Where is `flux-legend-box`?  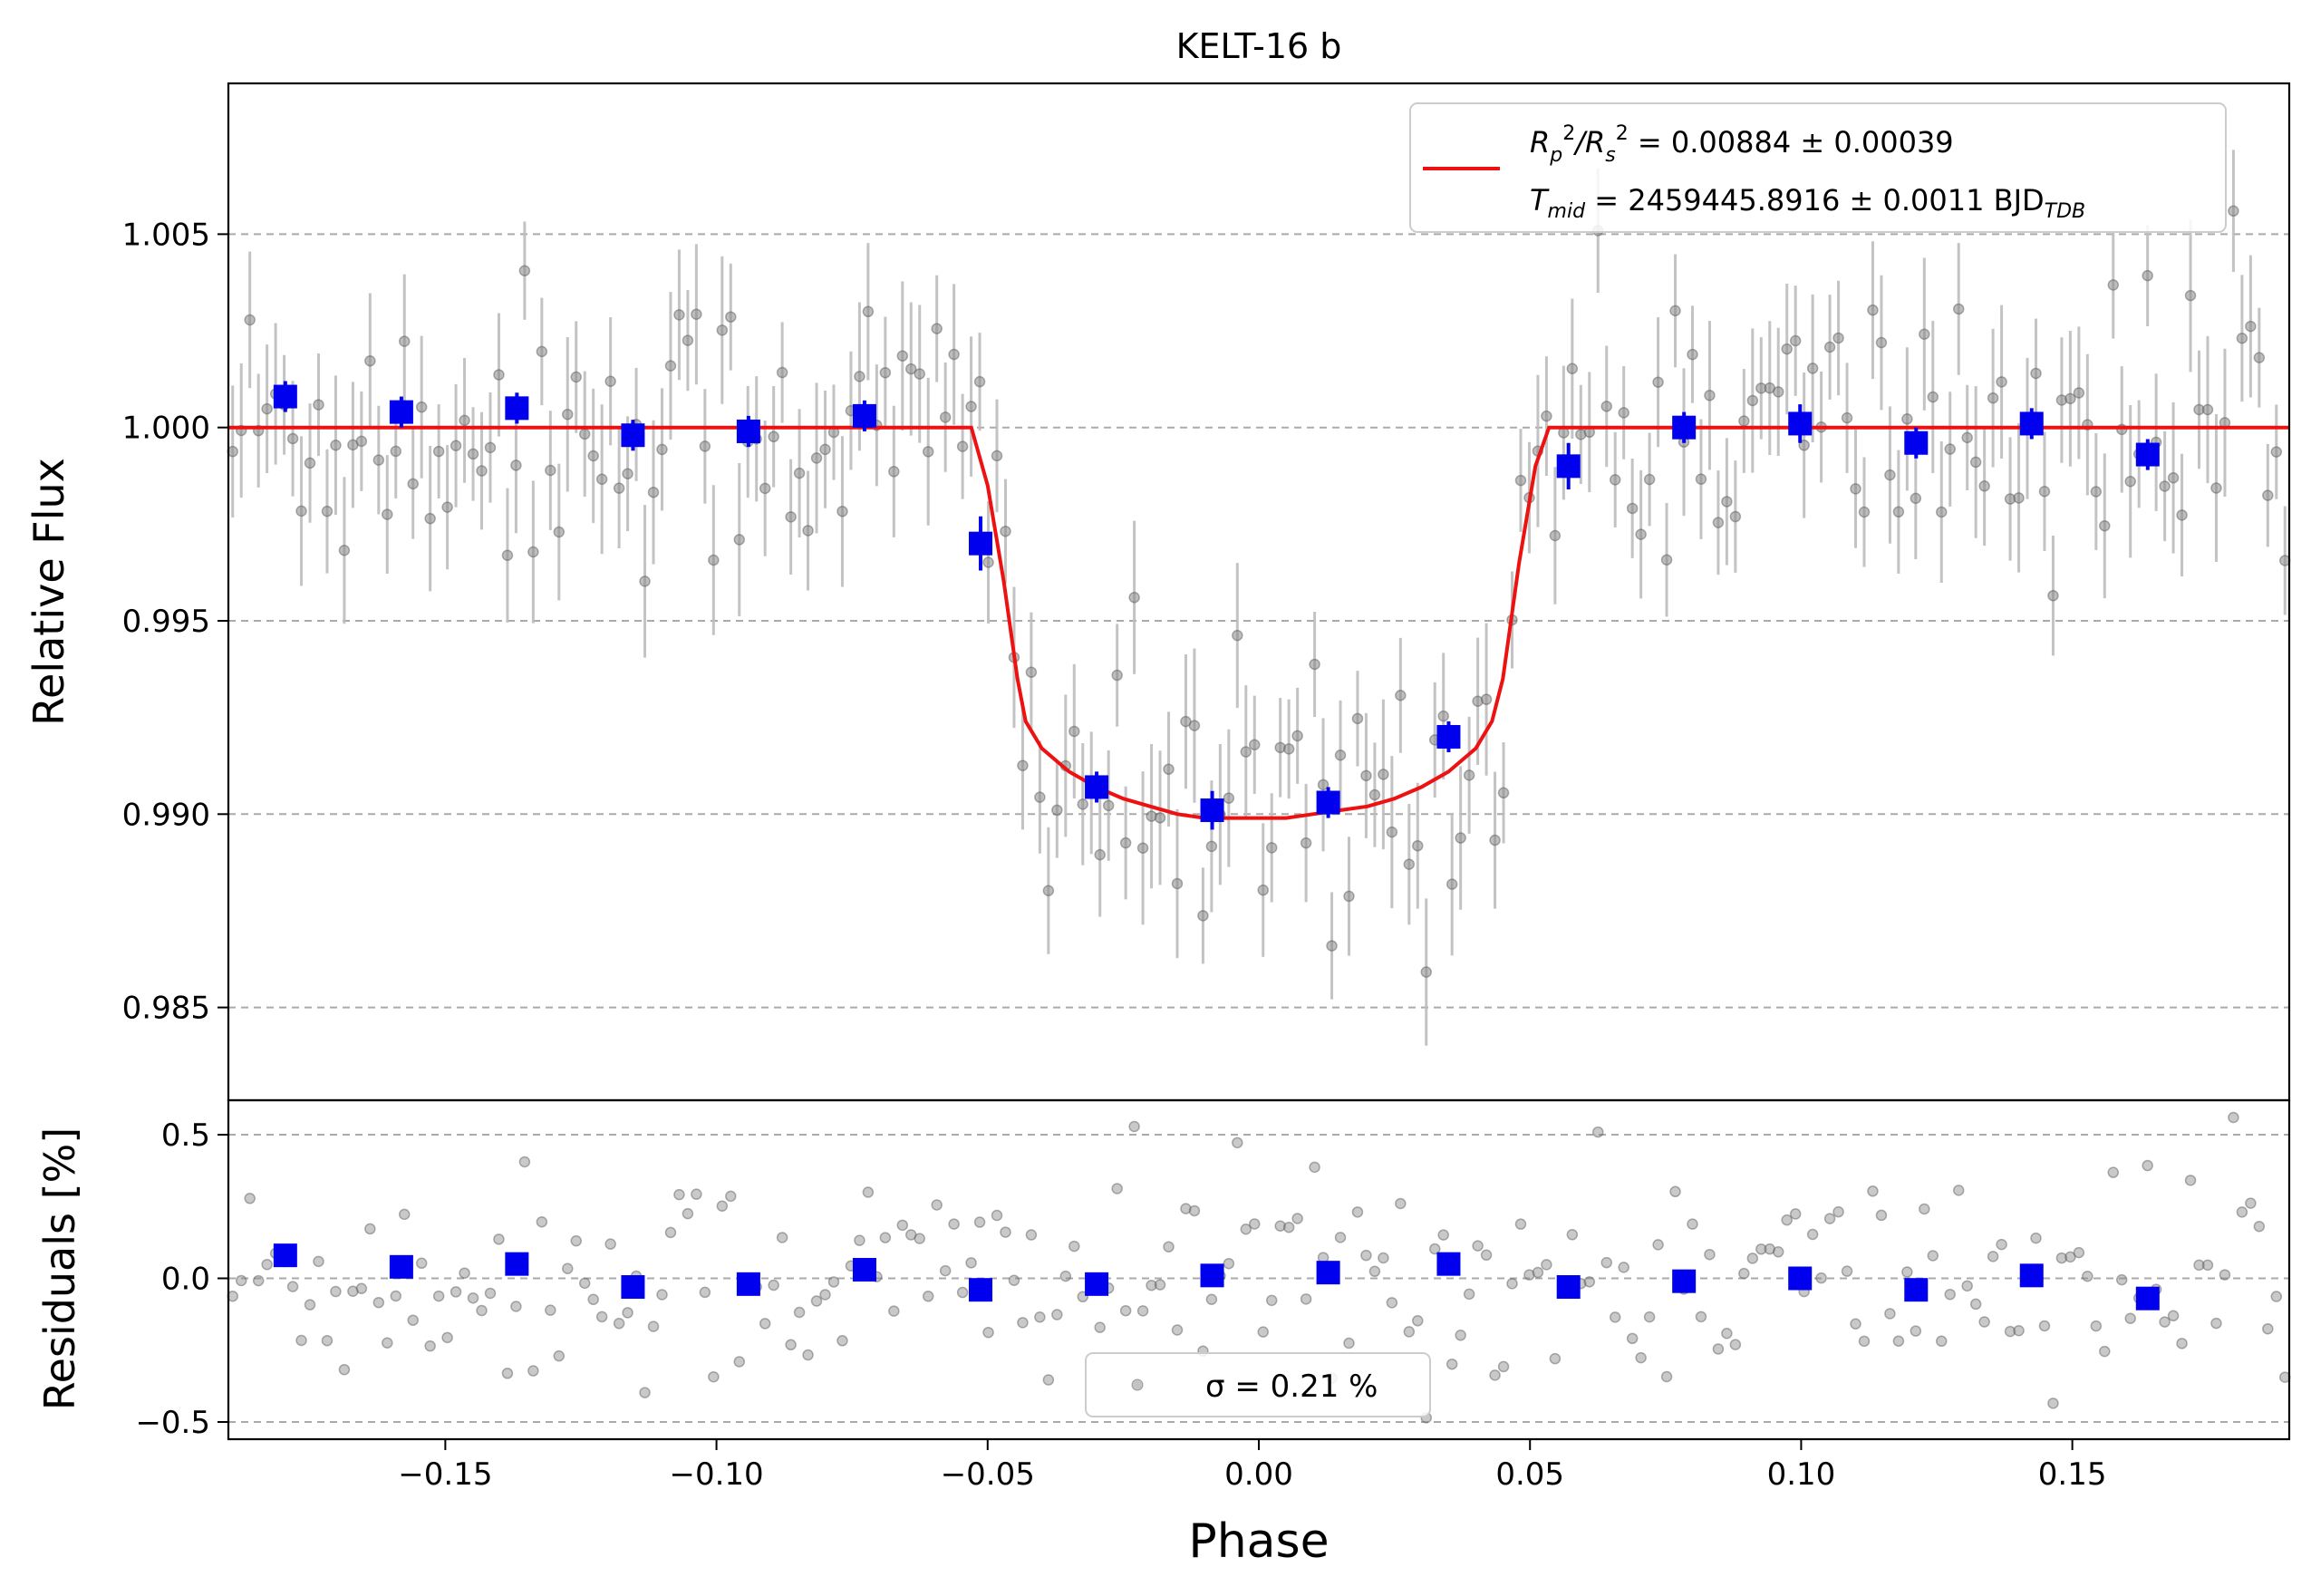
flux-legend-box is located at coordinates (1818, 167).